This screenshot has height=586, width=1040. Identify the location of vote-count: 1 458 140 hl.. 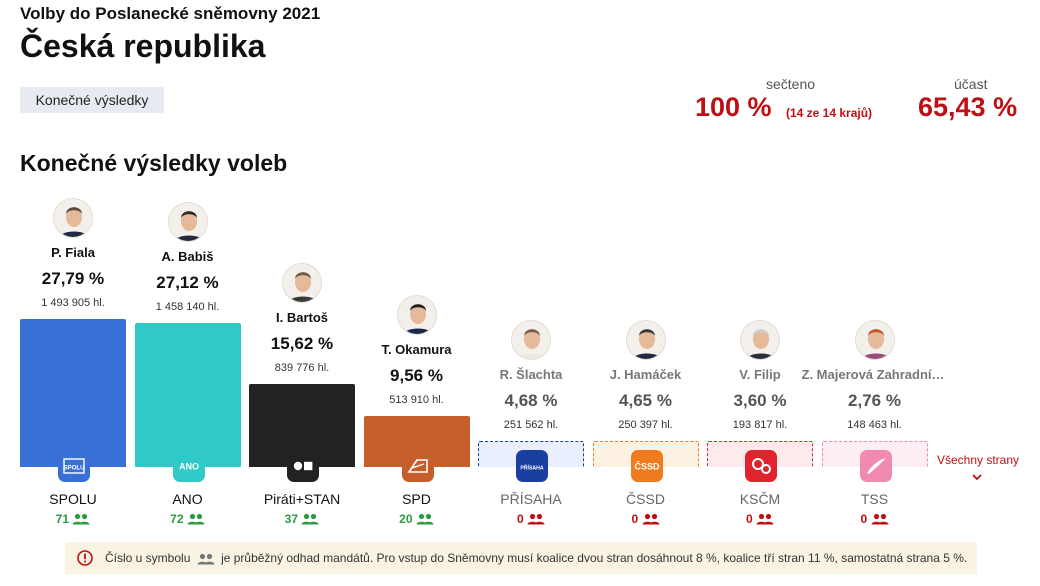
(187, 306).